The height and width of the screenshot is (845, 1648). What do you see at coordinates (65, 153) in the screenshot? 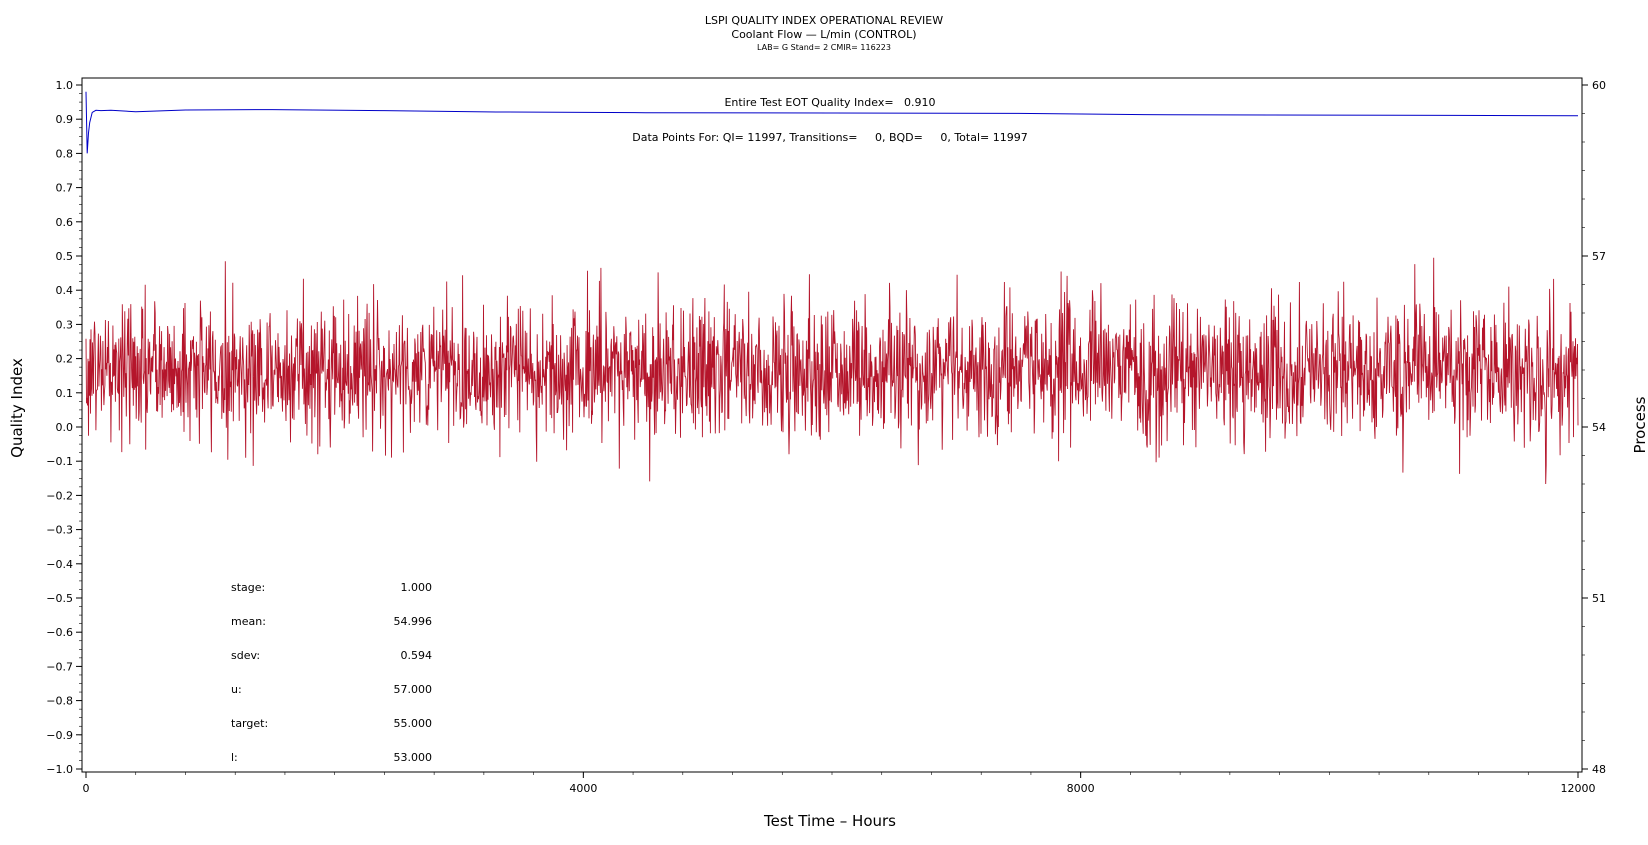
I see `y-tick-label: 0.8` at bounding box center [65, 153].